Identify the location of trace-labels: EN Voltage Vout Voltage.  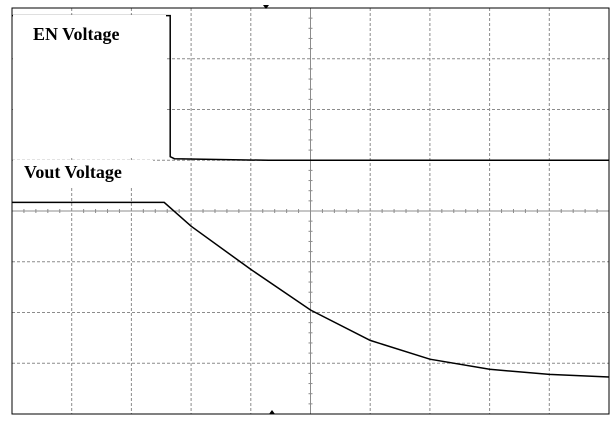
(89, 100).